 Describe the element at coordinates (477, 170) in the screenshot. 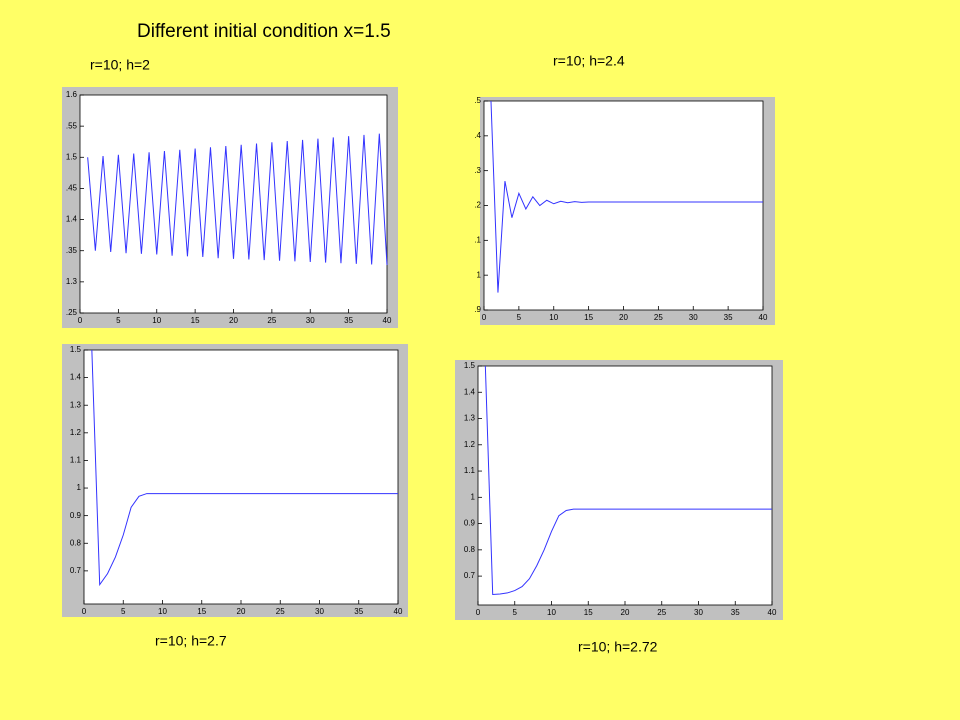

I see `y-tick-label: .3` at that location.